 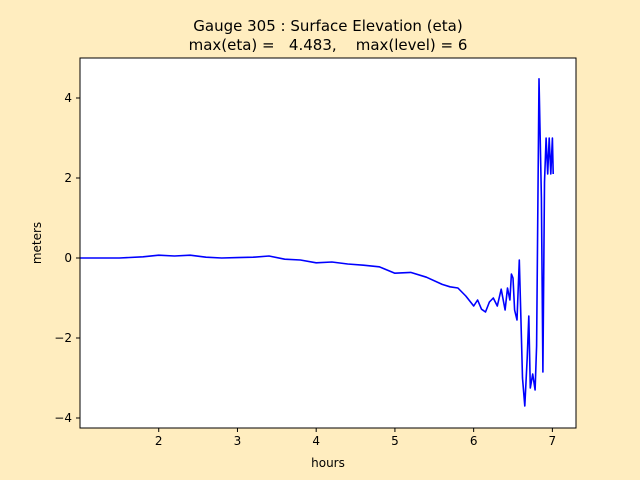 I want to click on y-axis: −4 −2 0 2 4, so click(x=67, y=258).